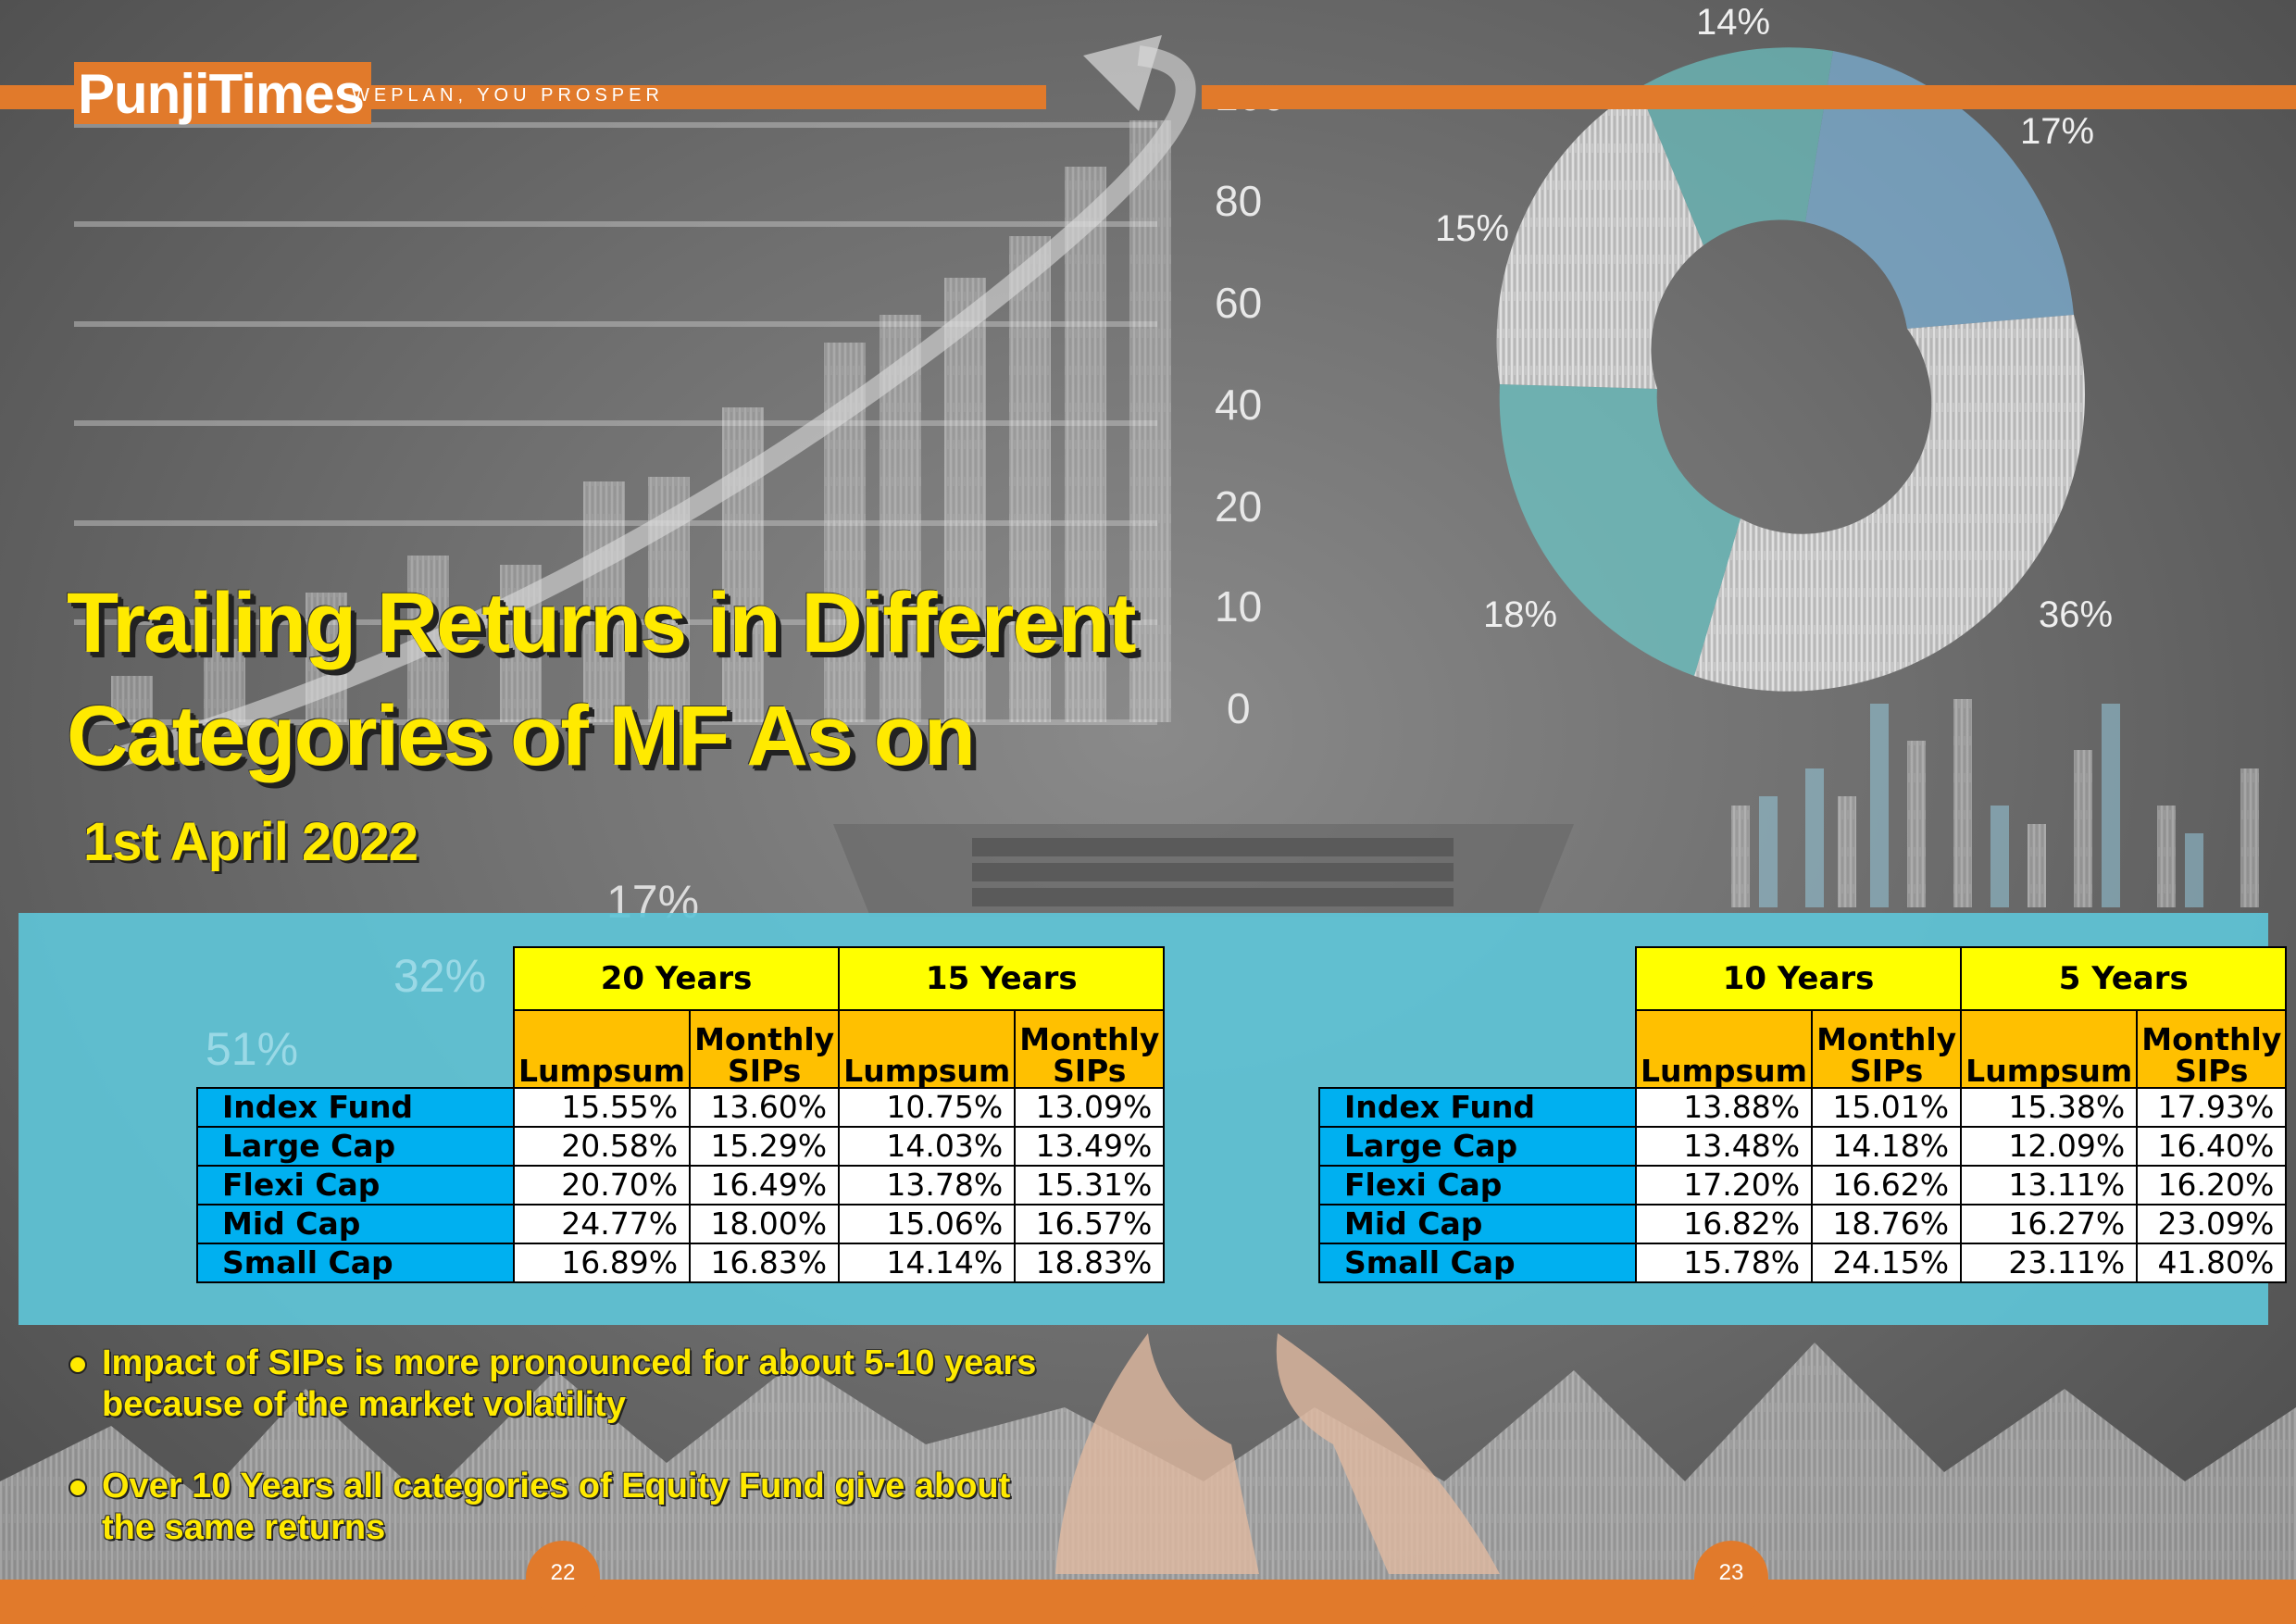  I want to click on axis-tick-10: 10, so click(1239, 606).